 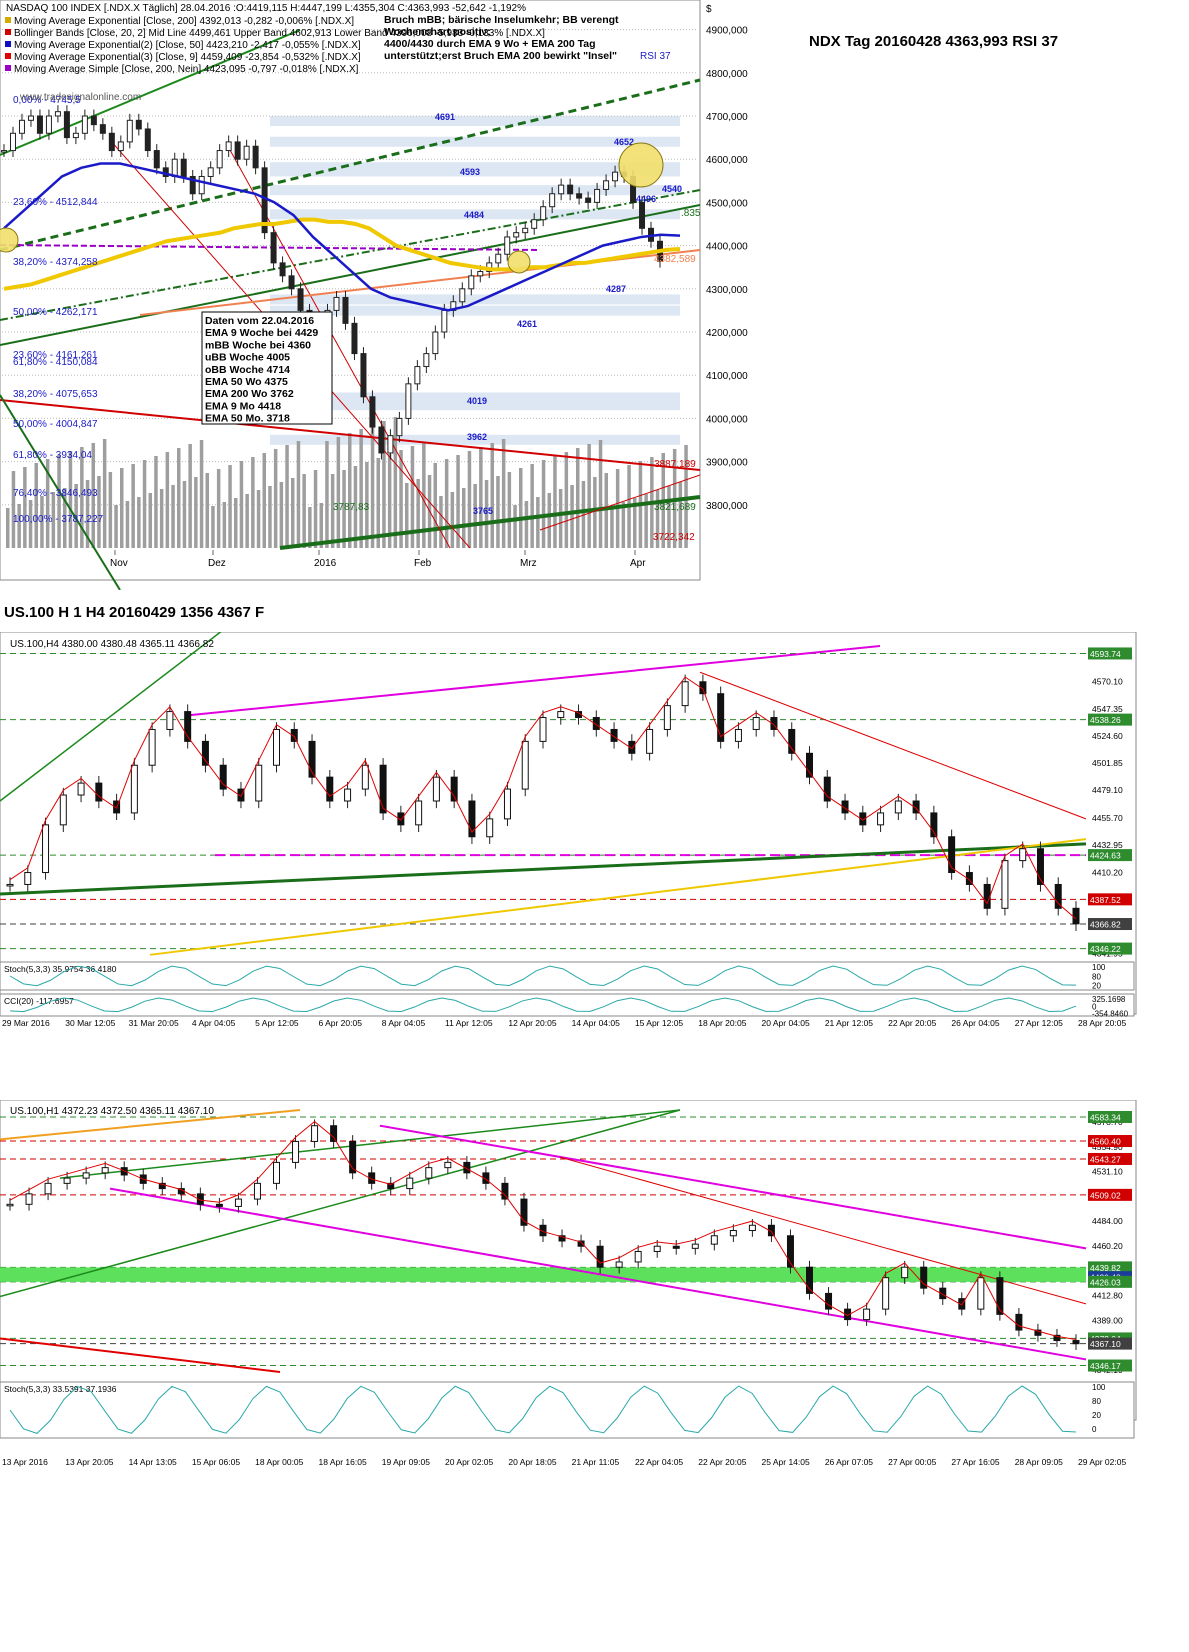 What do you see at coordinates (532, 1462) in the screenshot?
I see `x-tick-label: 20 Apr 18:05` at bounding box center [532, 1462].